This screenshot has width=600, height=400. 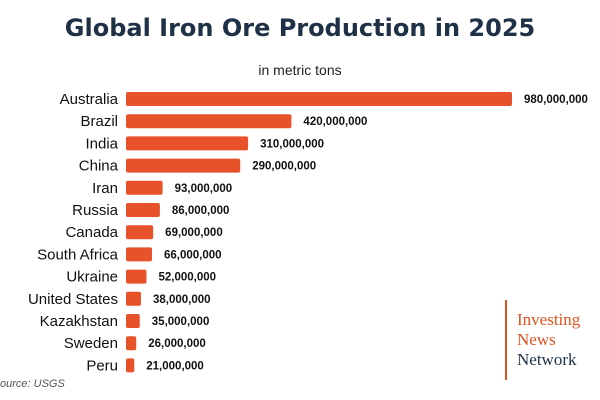 I want to click on category-label: South Africa, so click(x=78, y=254).